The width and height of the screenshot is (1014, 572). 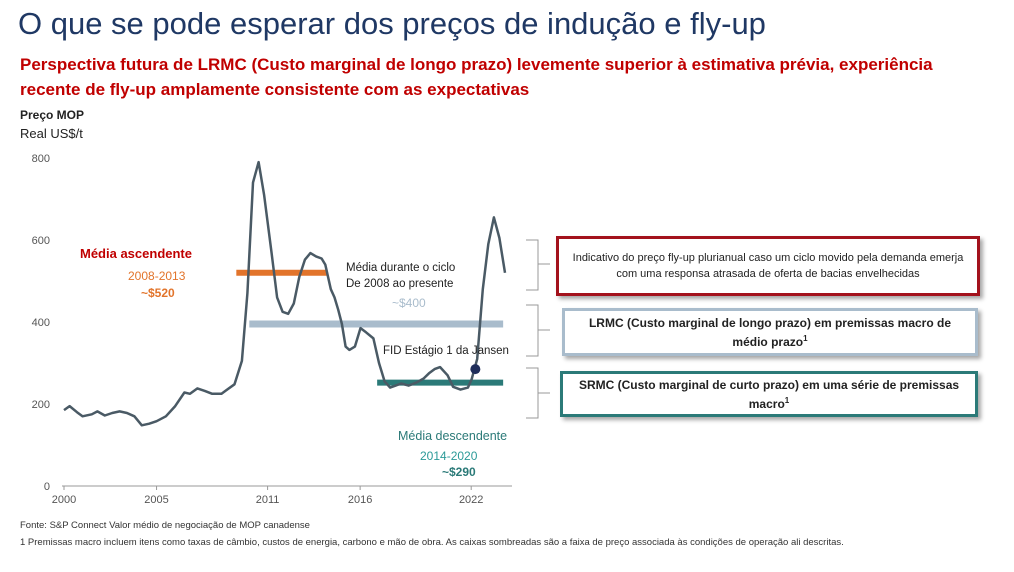 I want to click on srmc-footnote-mark: 1, so click(x=787, y=400).